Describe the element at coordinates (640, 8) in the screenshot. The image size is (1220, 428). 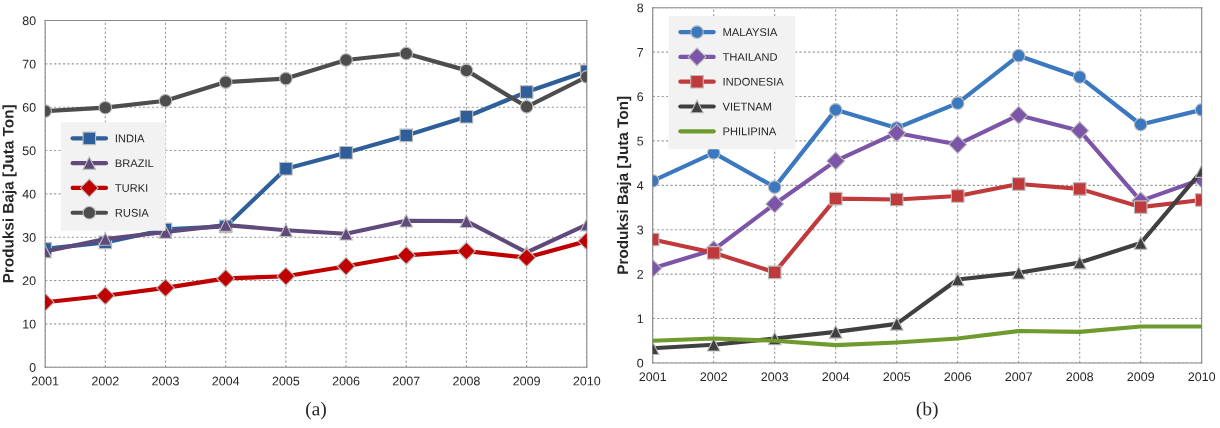
I see `y-tick-label: 8` at that location.